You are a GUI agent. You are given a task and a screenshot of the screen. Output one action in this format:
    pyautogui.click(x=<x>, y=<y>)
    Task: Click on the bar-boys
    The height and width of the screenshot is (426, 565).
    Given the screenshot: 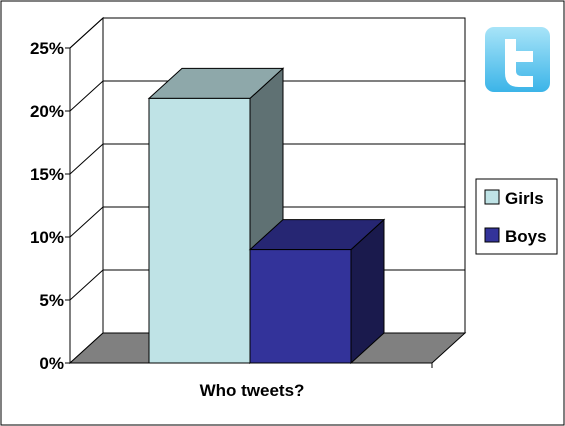 What is the action you would take?
    pyautogui.click(x=317, y=291)
    